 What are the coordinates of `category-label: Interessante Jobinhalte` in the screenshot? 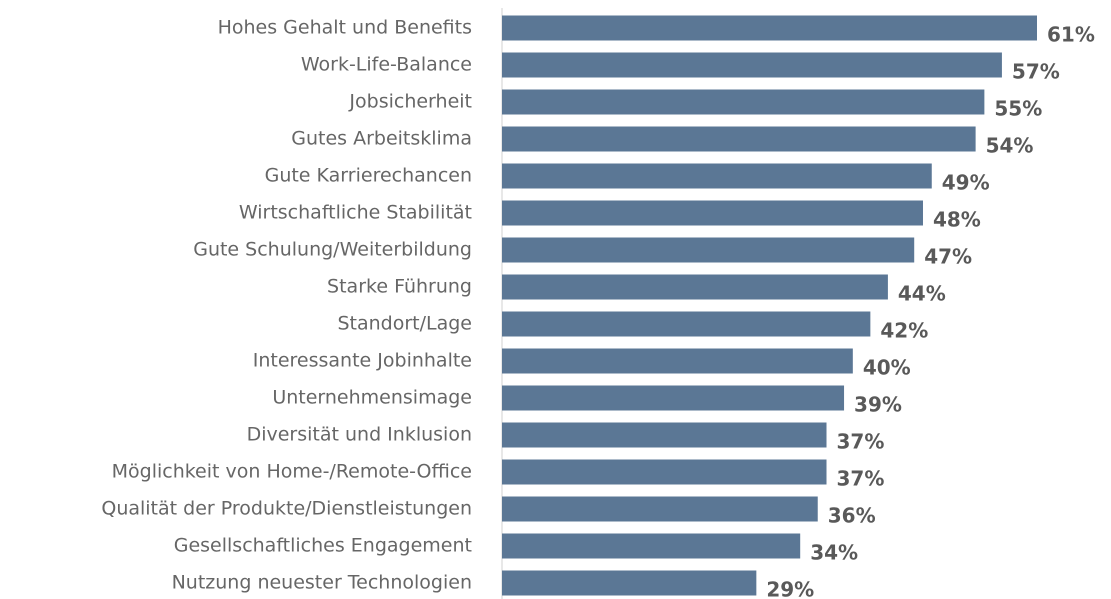 It's located at (362, 361).